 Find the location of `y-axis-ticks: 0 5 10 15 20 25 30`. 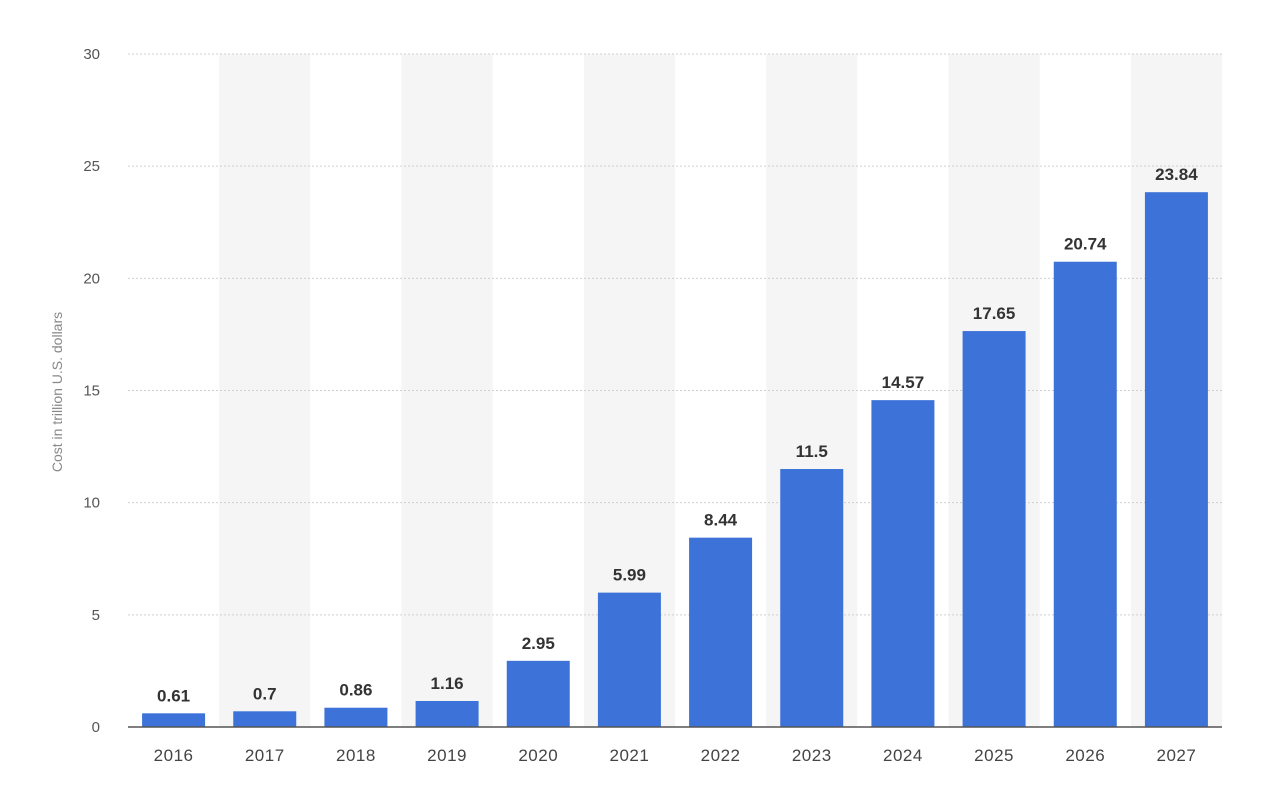

y-axis-ticks: 0 5 10 15 20 25 30 is located at coordinates (91, 391).